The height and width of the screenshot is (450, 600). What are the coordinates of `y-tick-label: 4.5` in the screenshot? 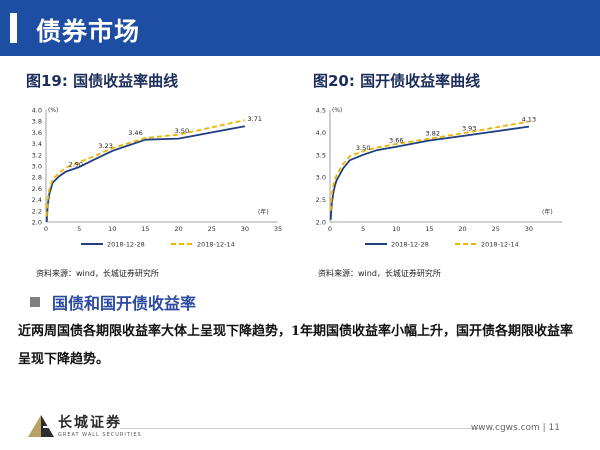 It's located at (321, 111).